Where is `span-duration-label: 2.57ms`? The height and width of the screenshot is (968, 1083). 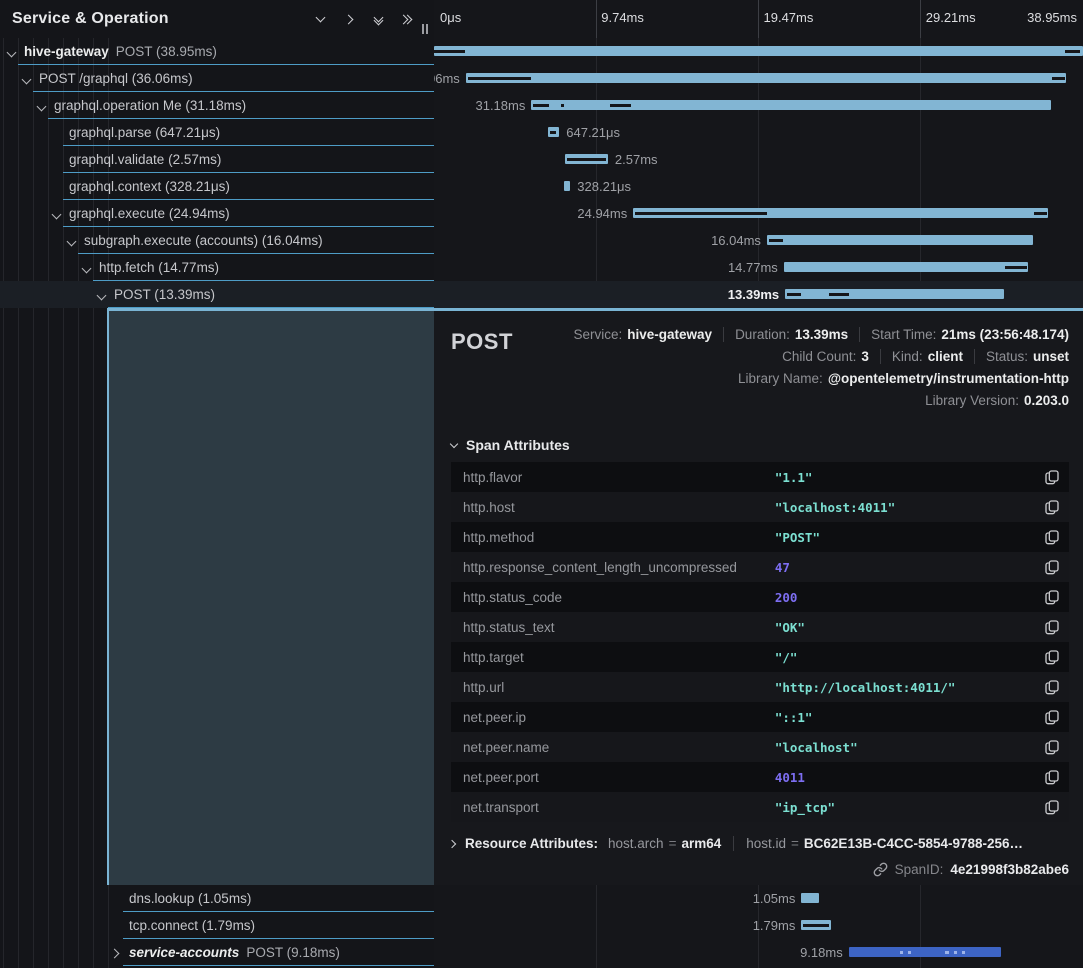 span-duration-label: 2.57ms is located at coordinates (636, 159).